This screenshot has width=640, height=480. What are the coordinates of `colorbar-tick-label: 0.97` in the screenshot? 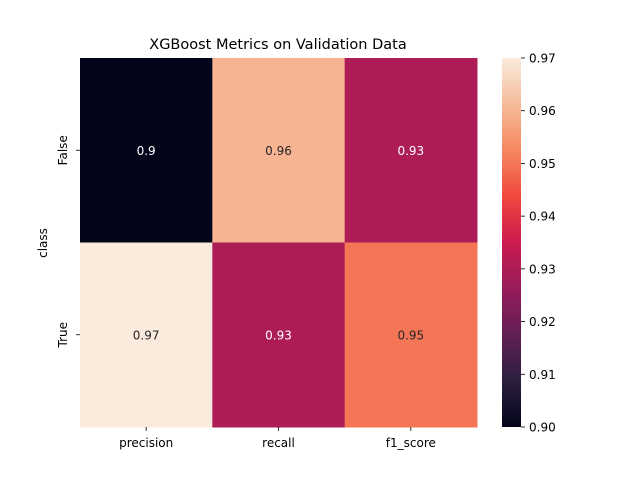 It's located at (542, 59).